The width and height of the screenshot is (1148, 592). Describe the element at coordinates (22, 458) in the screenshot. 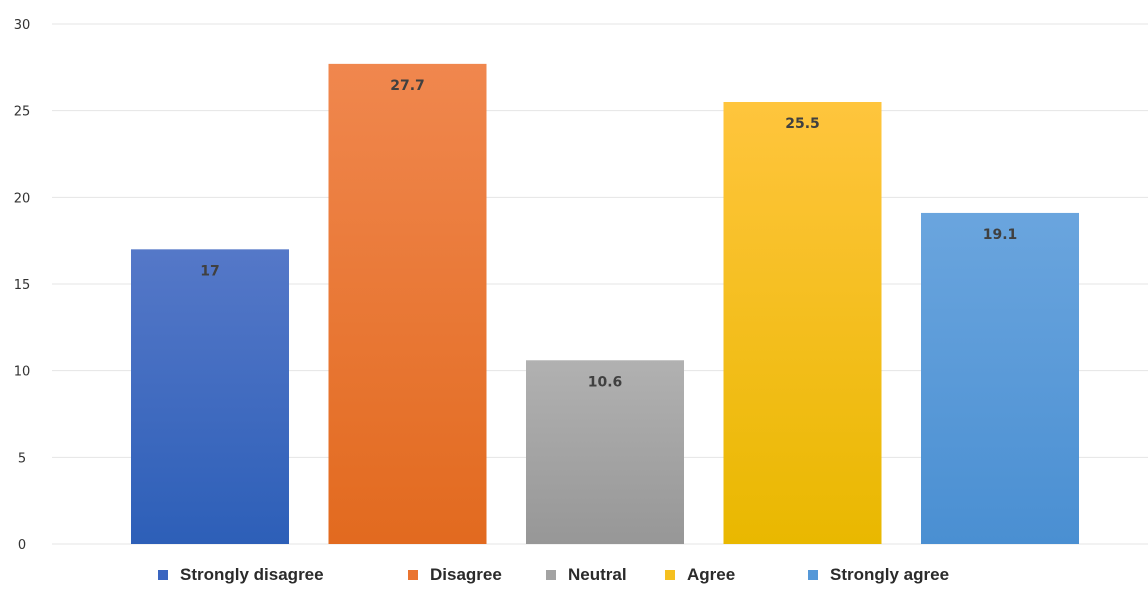

I see `y-tick-label: 5` at that location.